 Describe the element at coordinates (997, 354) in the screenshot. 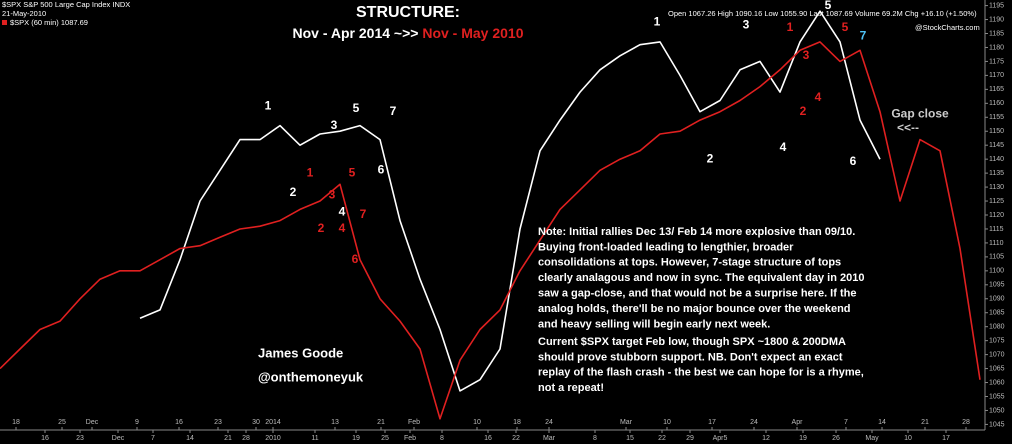

I see `y-tick-label: 1070` at that location.